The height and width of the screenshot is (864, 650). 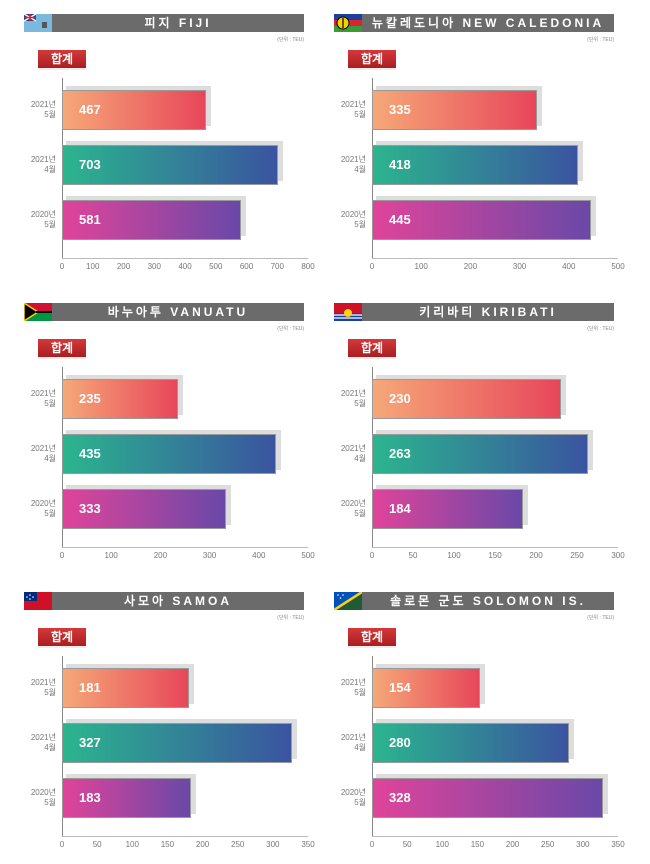 I want to click on chart-title: 사모아 SAMOA, so click(x=178, y=601).